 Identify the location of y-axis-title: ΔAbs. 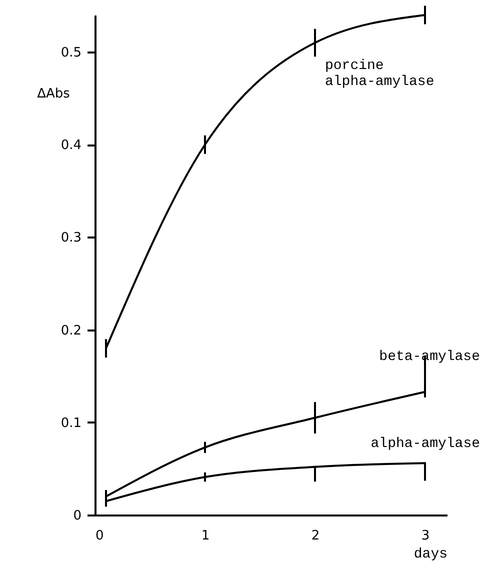
(53, 94).